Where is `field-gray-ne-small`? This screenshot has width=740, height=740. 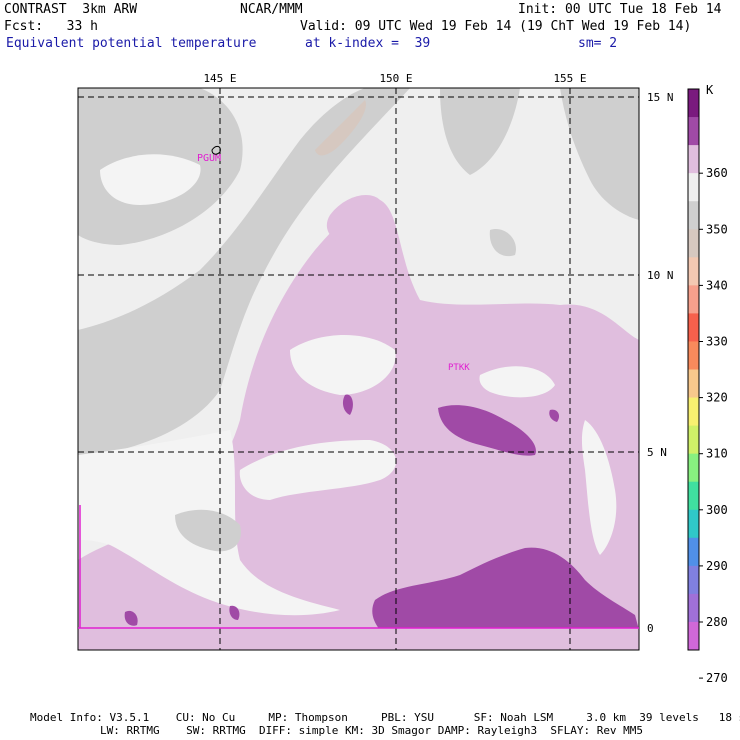 field-gray-ne-small is located at coordinates (502, 243).